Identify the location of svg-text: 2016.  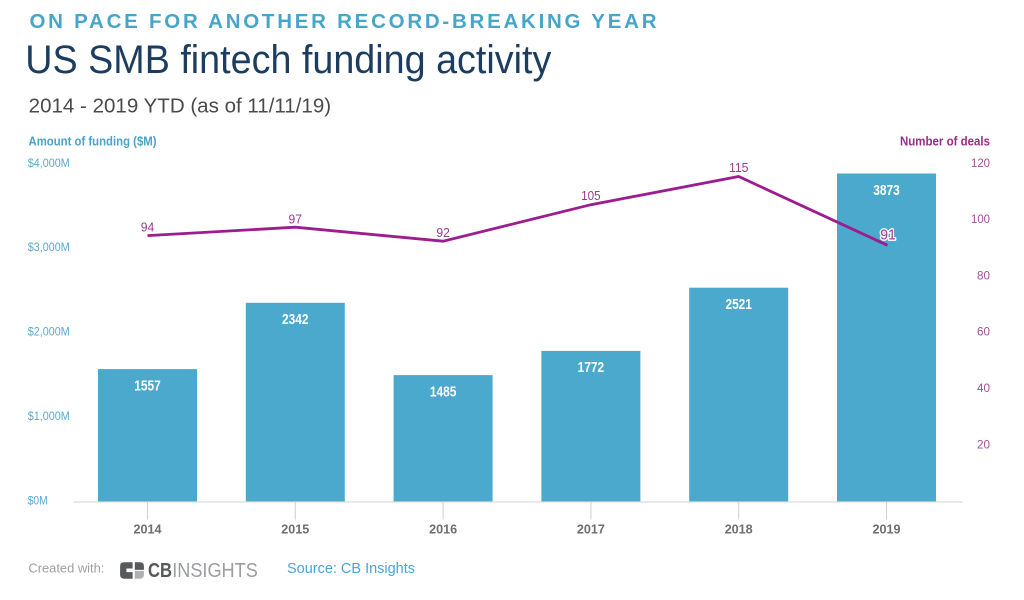
(443, 529).